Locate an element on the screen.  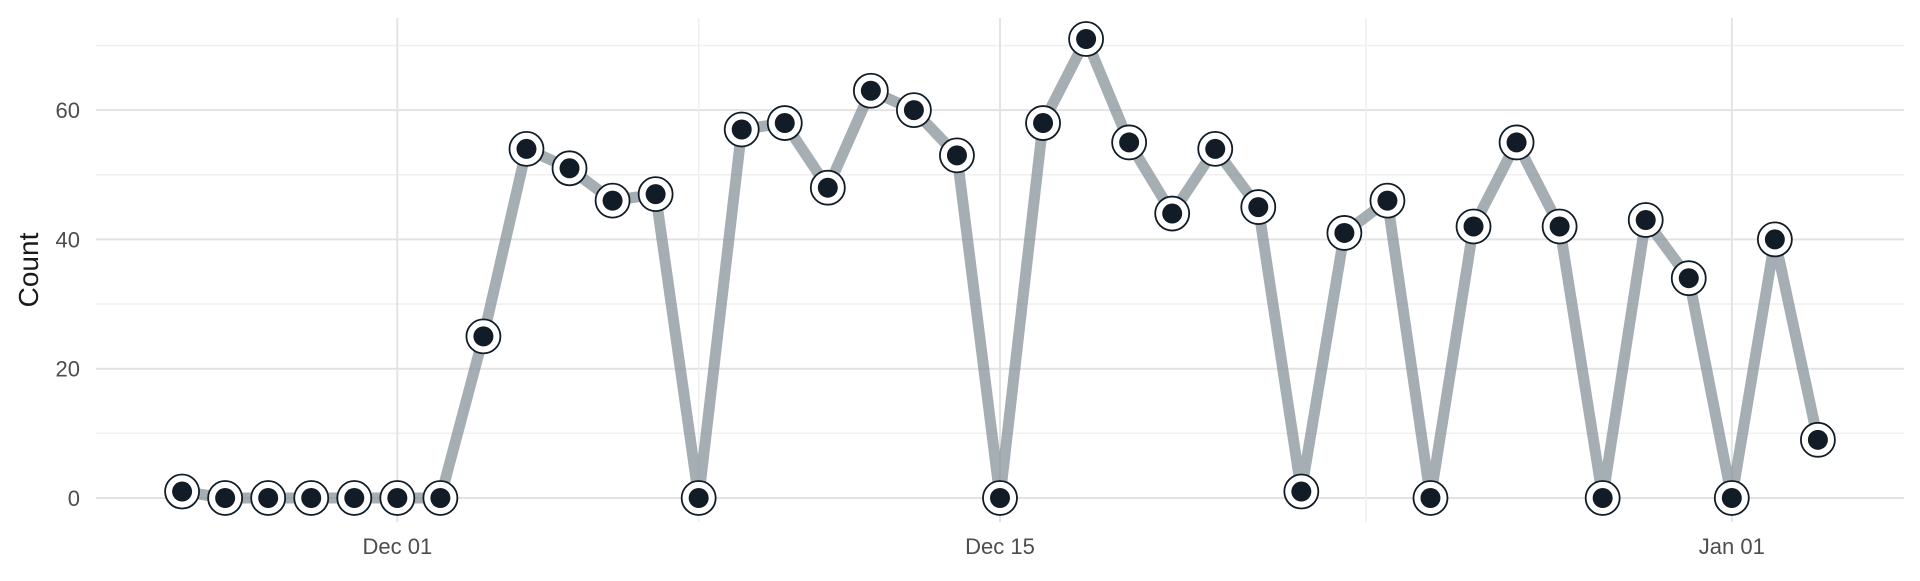
x-tick-label: Dec 01 is located at coordinates (397, 546).